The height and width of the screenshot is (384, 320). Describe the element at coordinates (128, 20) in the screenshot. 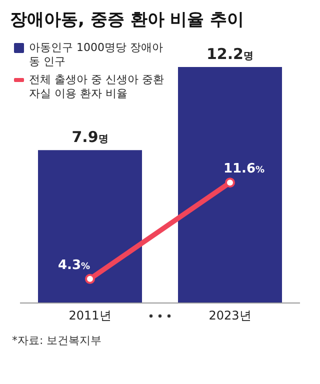

I see `chart-title: 장애아동, 중증 환아 비율 추이` at that location.